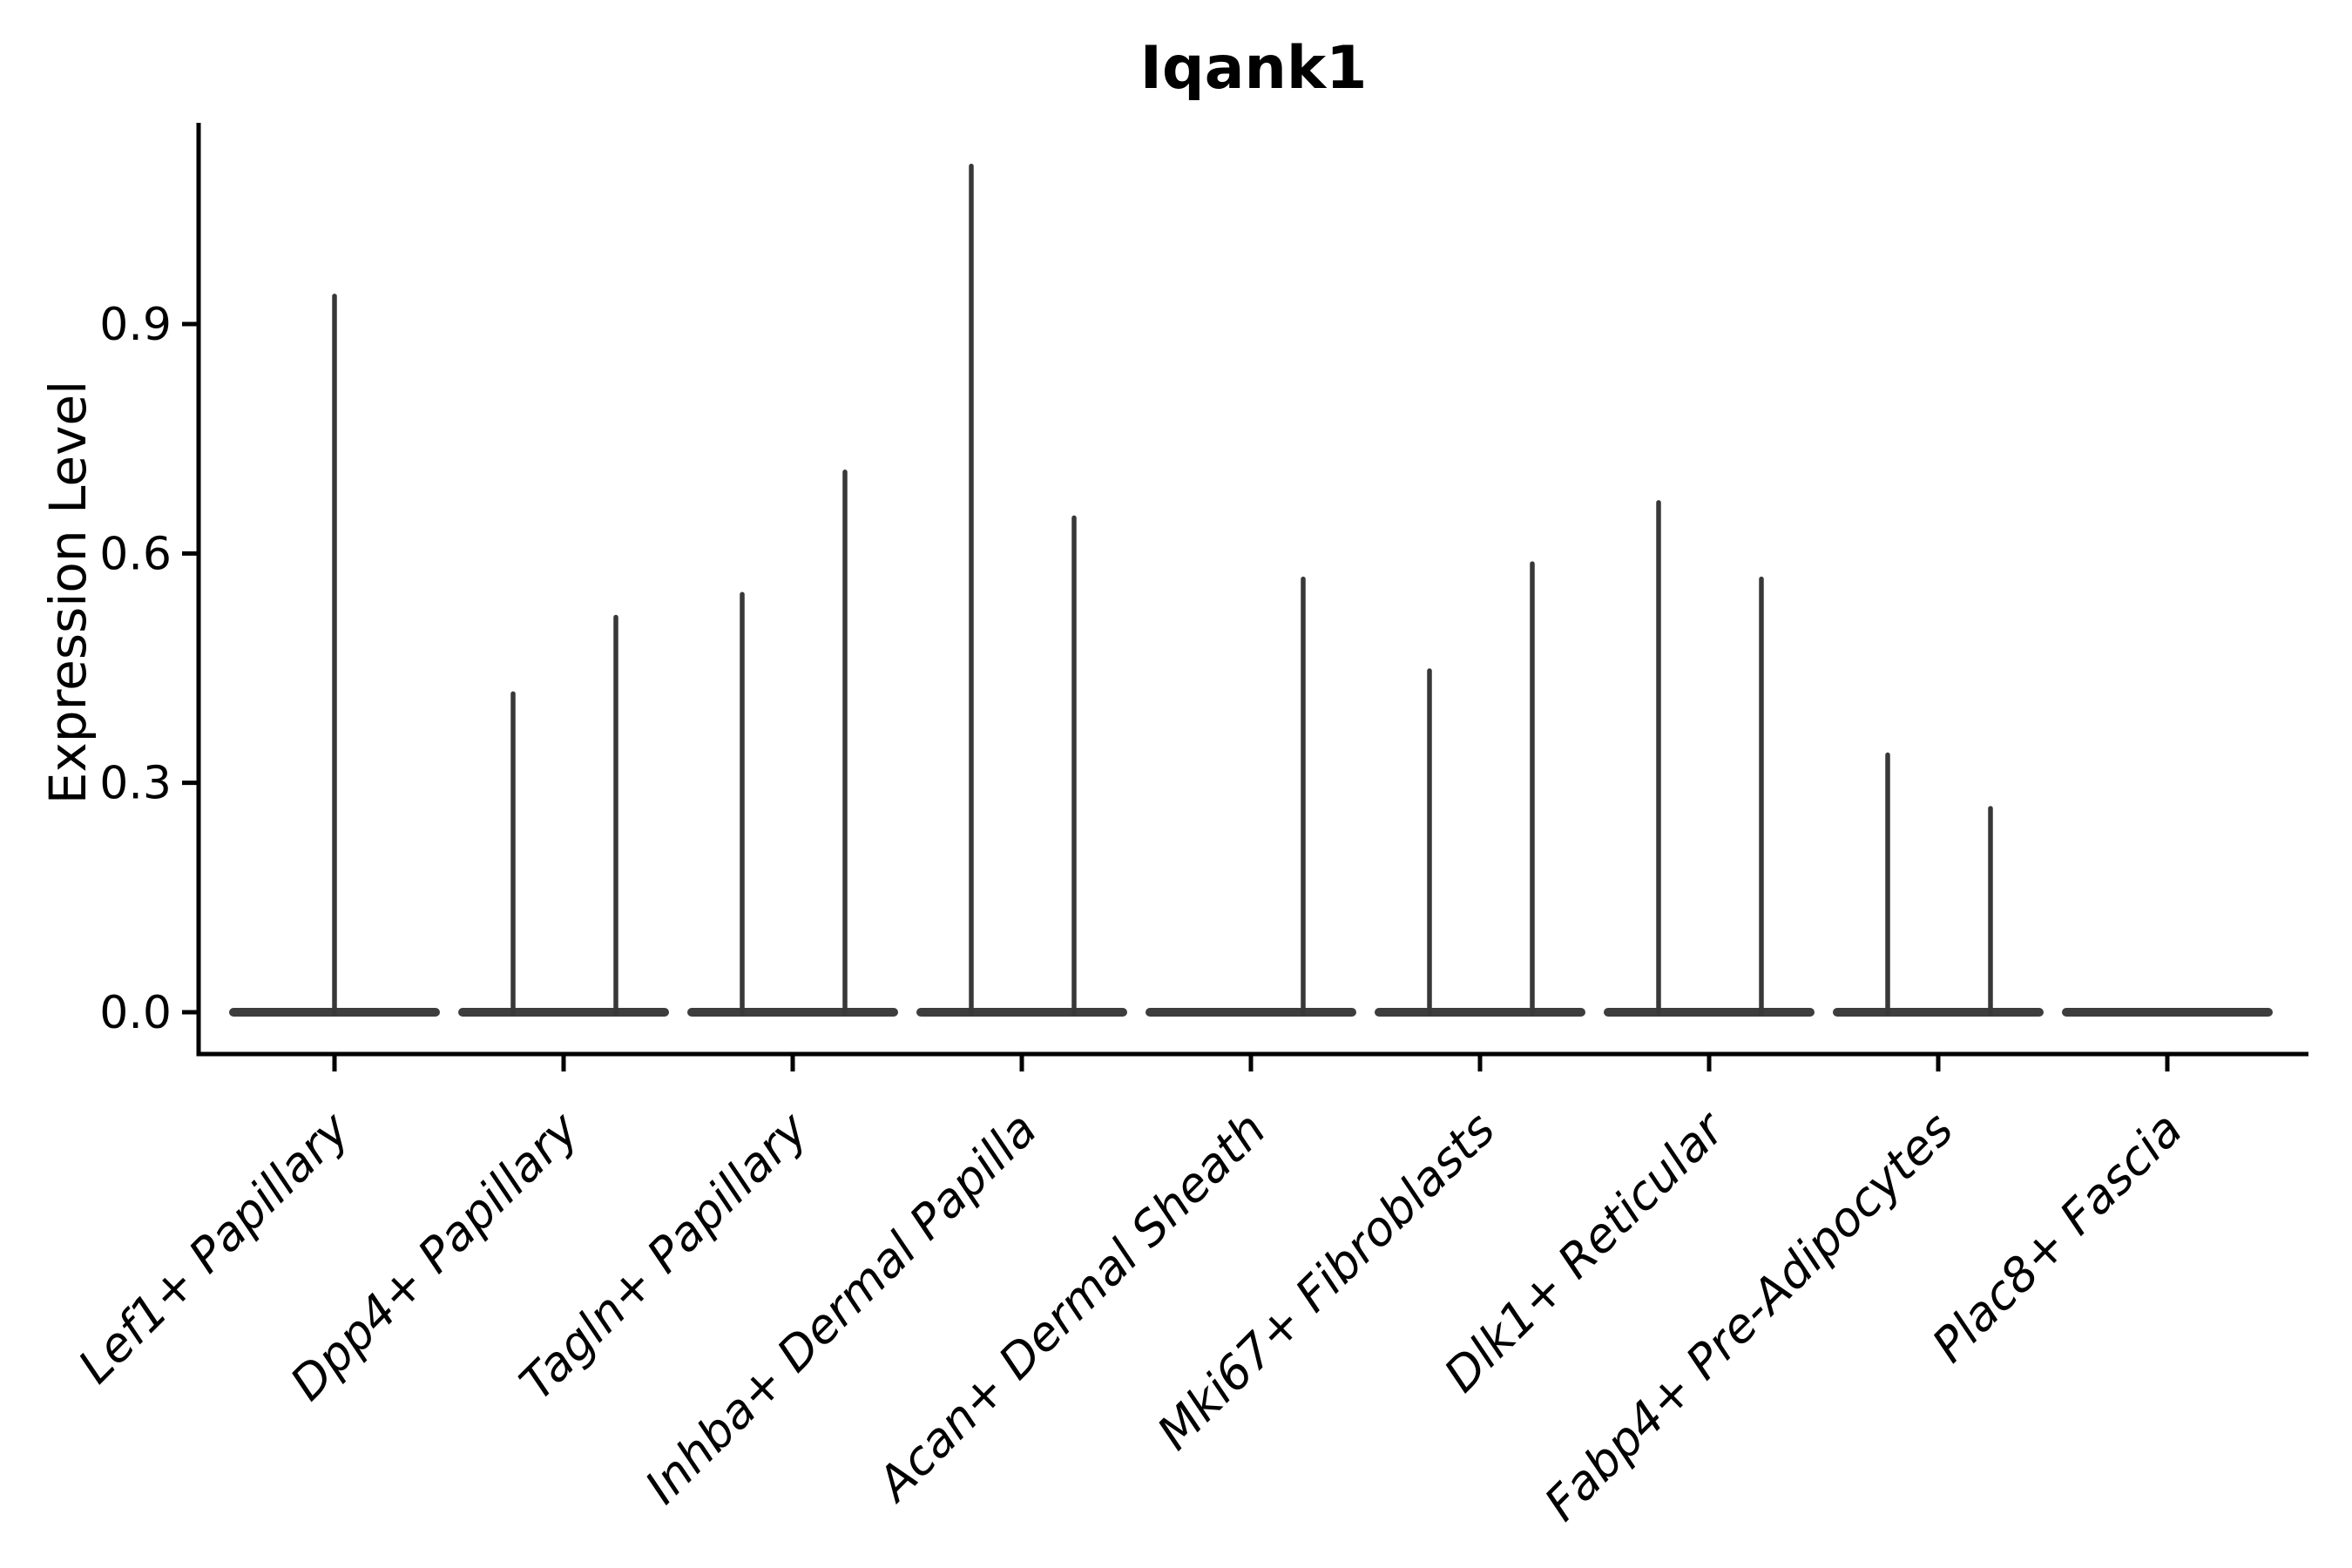  I want to click on y-tick-label: 0.9, so click(135, 325).